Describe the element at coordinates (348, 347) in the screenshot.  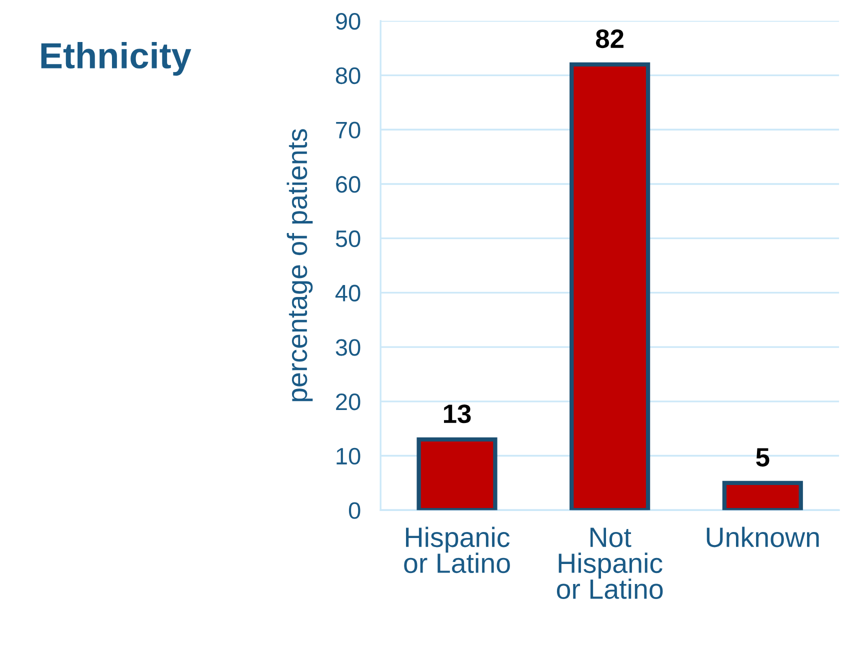
I see `y-tick-label: 30` at that location.